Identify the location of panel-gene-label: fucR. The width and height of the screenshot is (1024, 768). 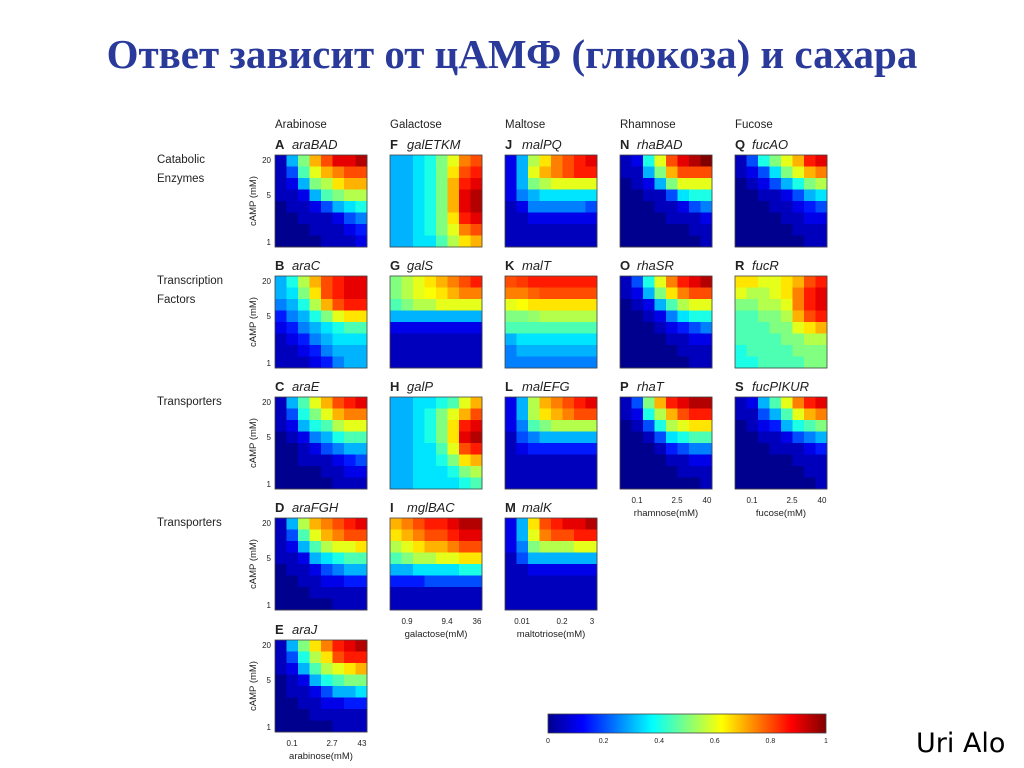
(765, 265).